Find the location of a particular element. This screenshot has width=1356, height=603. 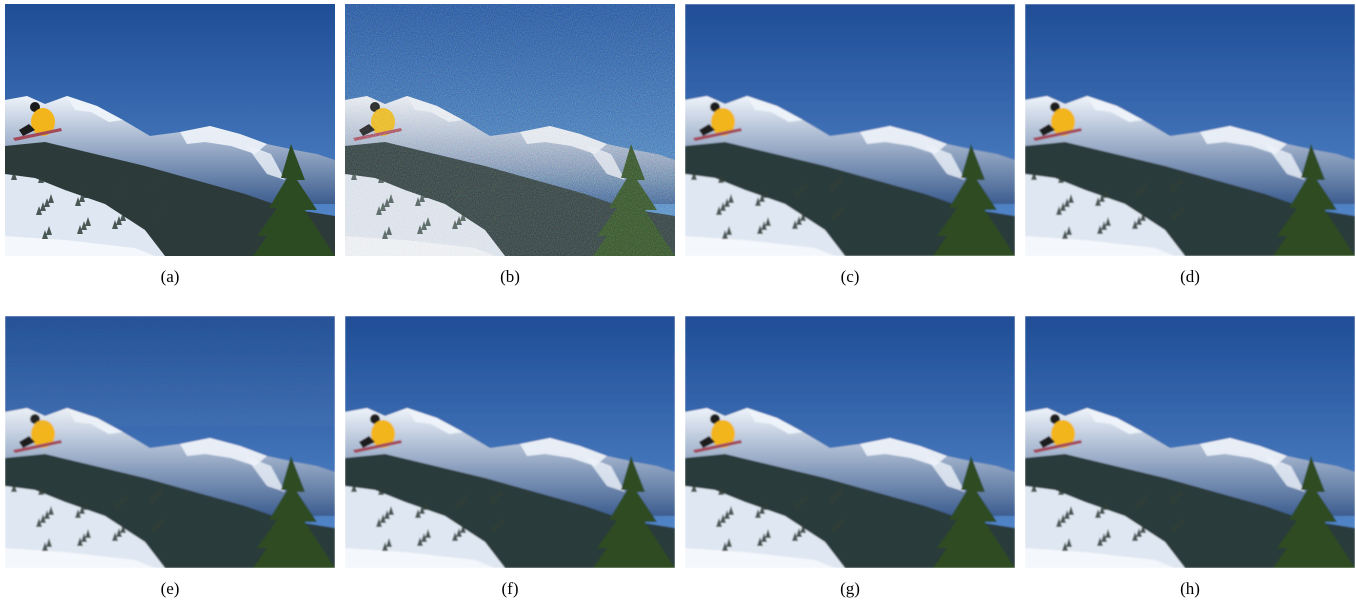

panel-e: (e) is located at coordinates (170, 457).